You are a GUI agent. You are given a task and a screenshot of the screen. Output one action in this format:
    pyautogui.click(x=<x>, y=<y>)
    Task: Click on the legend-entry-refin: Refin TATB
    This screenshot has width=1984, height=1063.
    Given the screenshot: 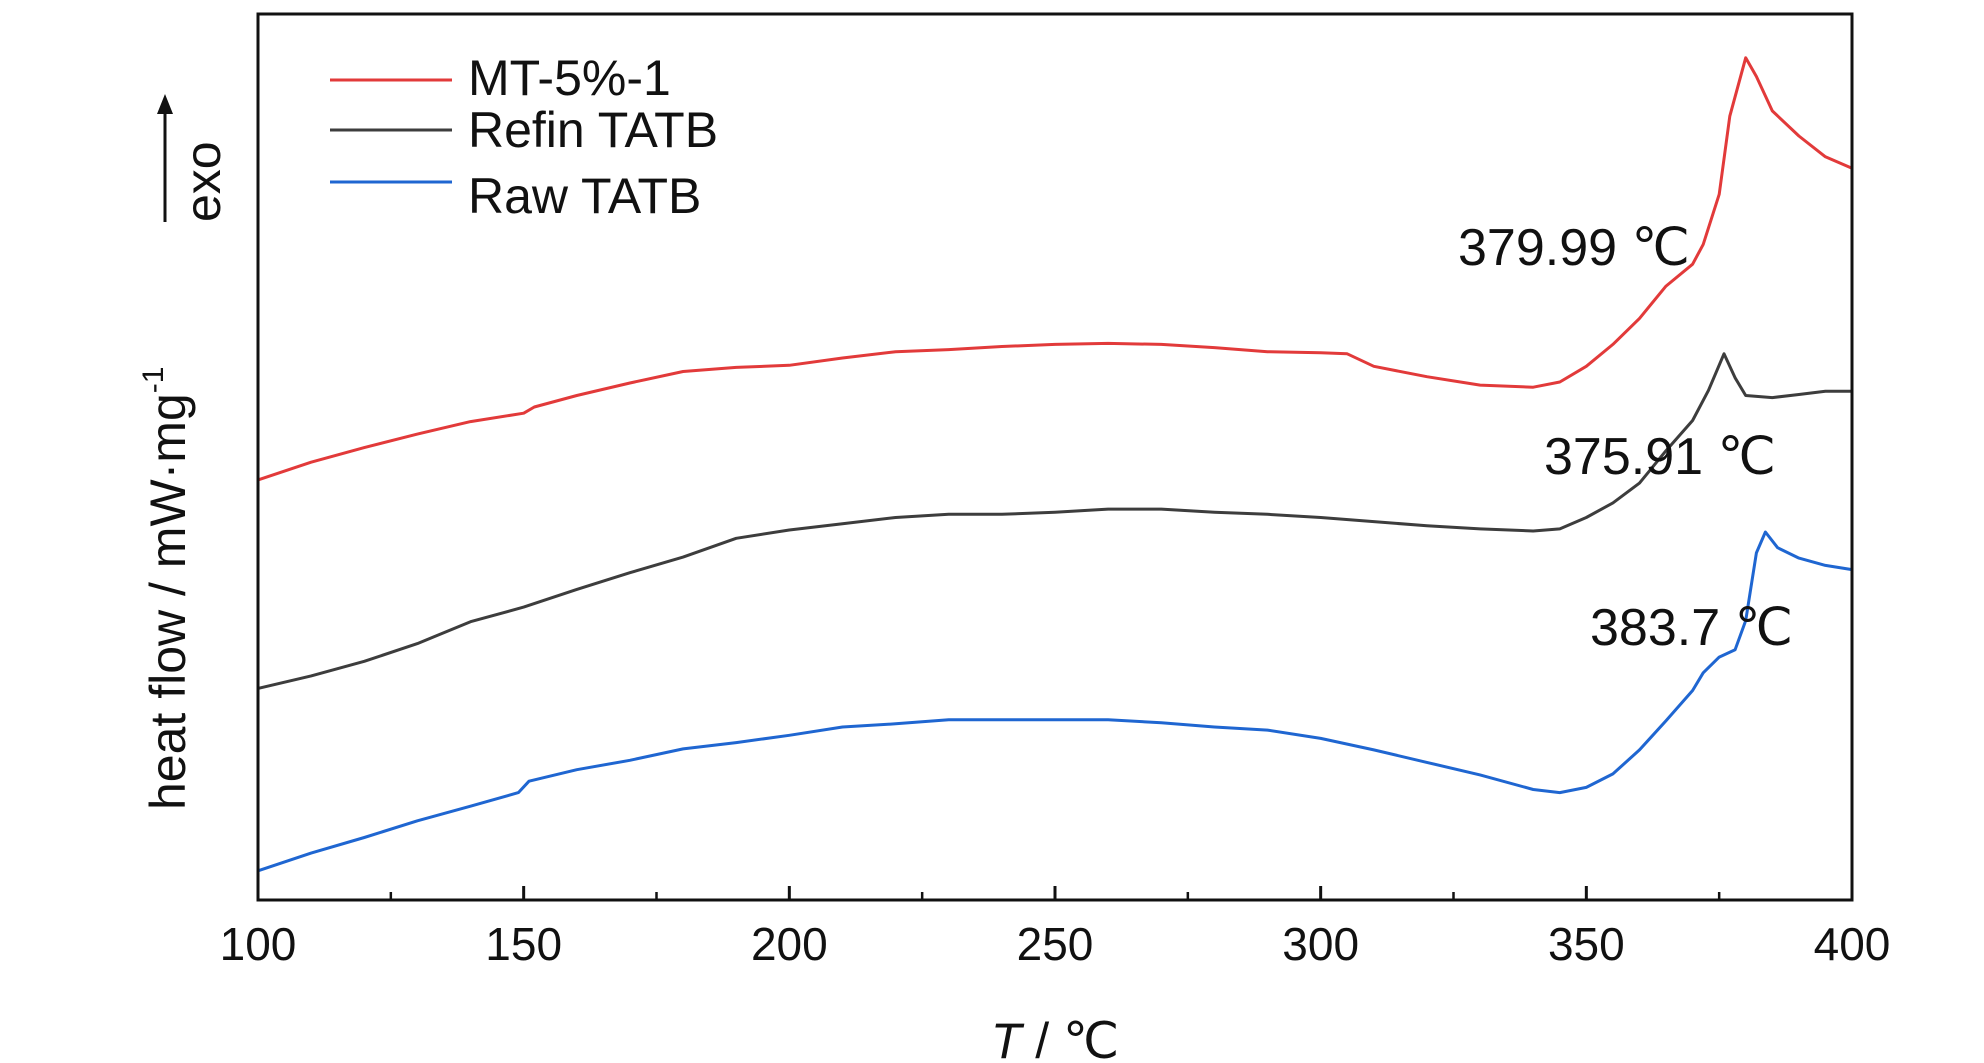 What is the action you would take?
    pyautogui.click(x=524, y=130)
    